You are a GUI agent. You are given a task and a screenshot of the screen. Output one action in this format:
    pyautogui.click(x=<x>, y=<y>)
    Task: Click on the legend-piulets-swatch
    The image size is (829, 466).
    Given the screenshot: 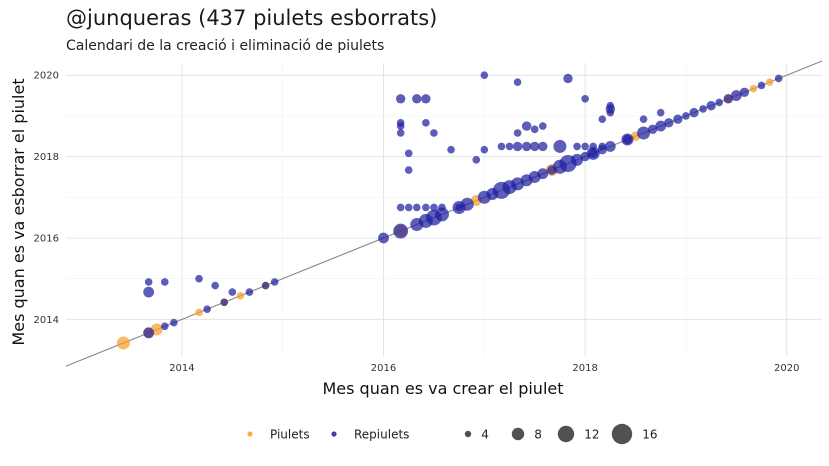 What is the action you would take?
    pyautogui.click(x=250, y=434)
    